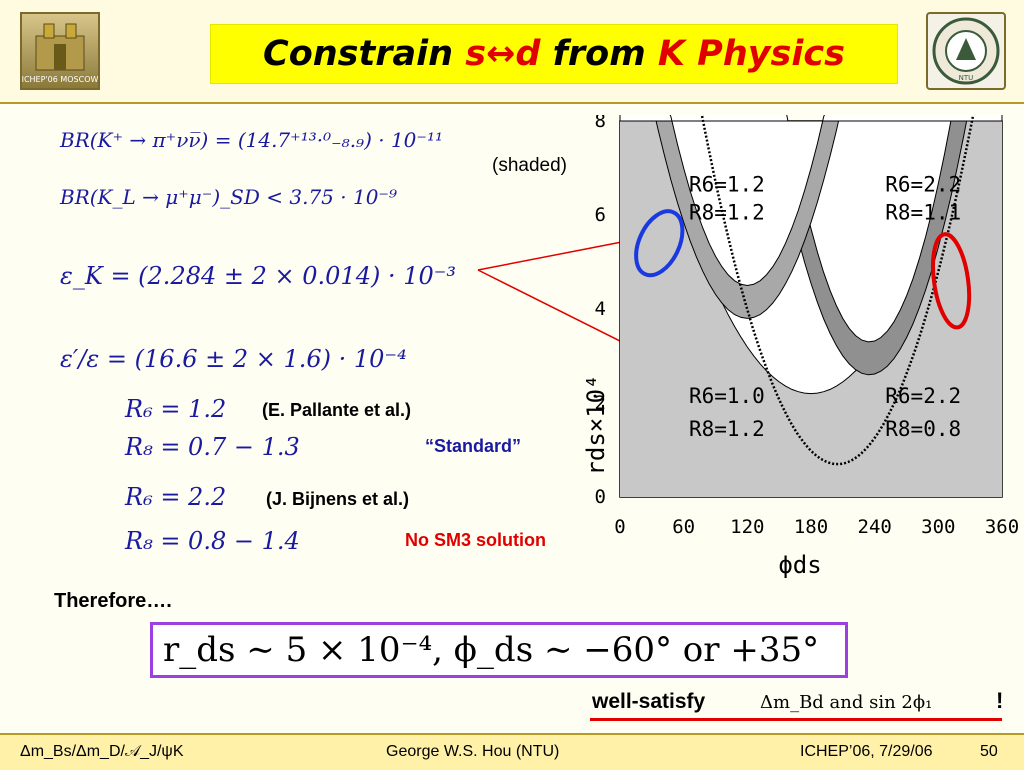  I want to click on footer-center: George W.S. Hou (NTU), so click(473, 751).